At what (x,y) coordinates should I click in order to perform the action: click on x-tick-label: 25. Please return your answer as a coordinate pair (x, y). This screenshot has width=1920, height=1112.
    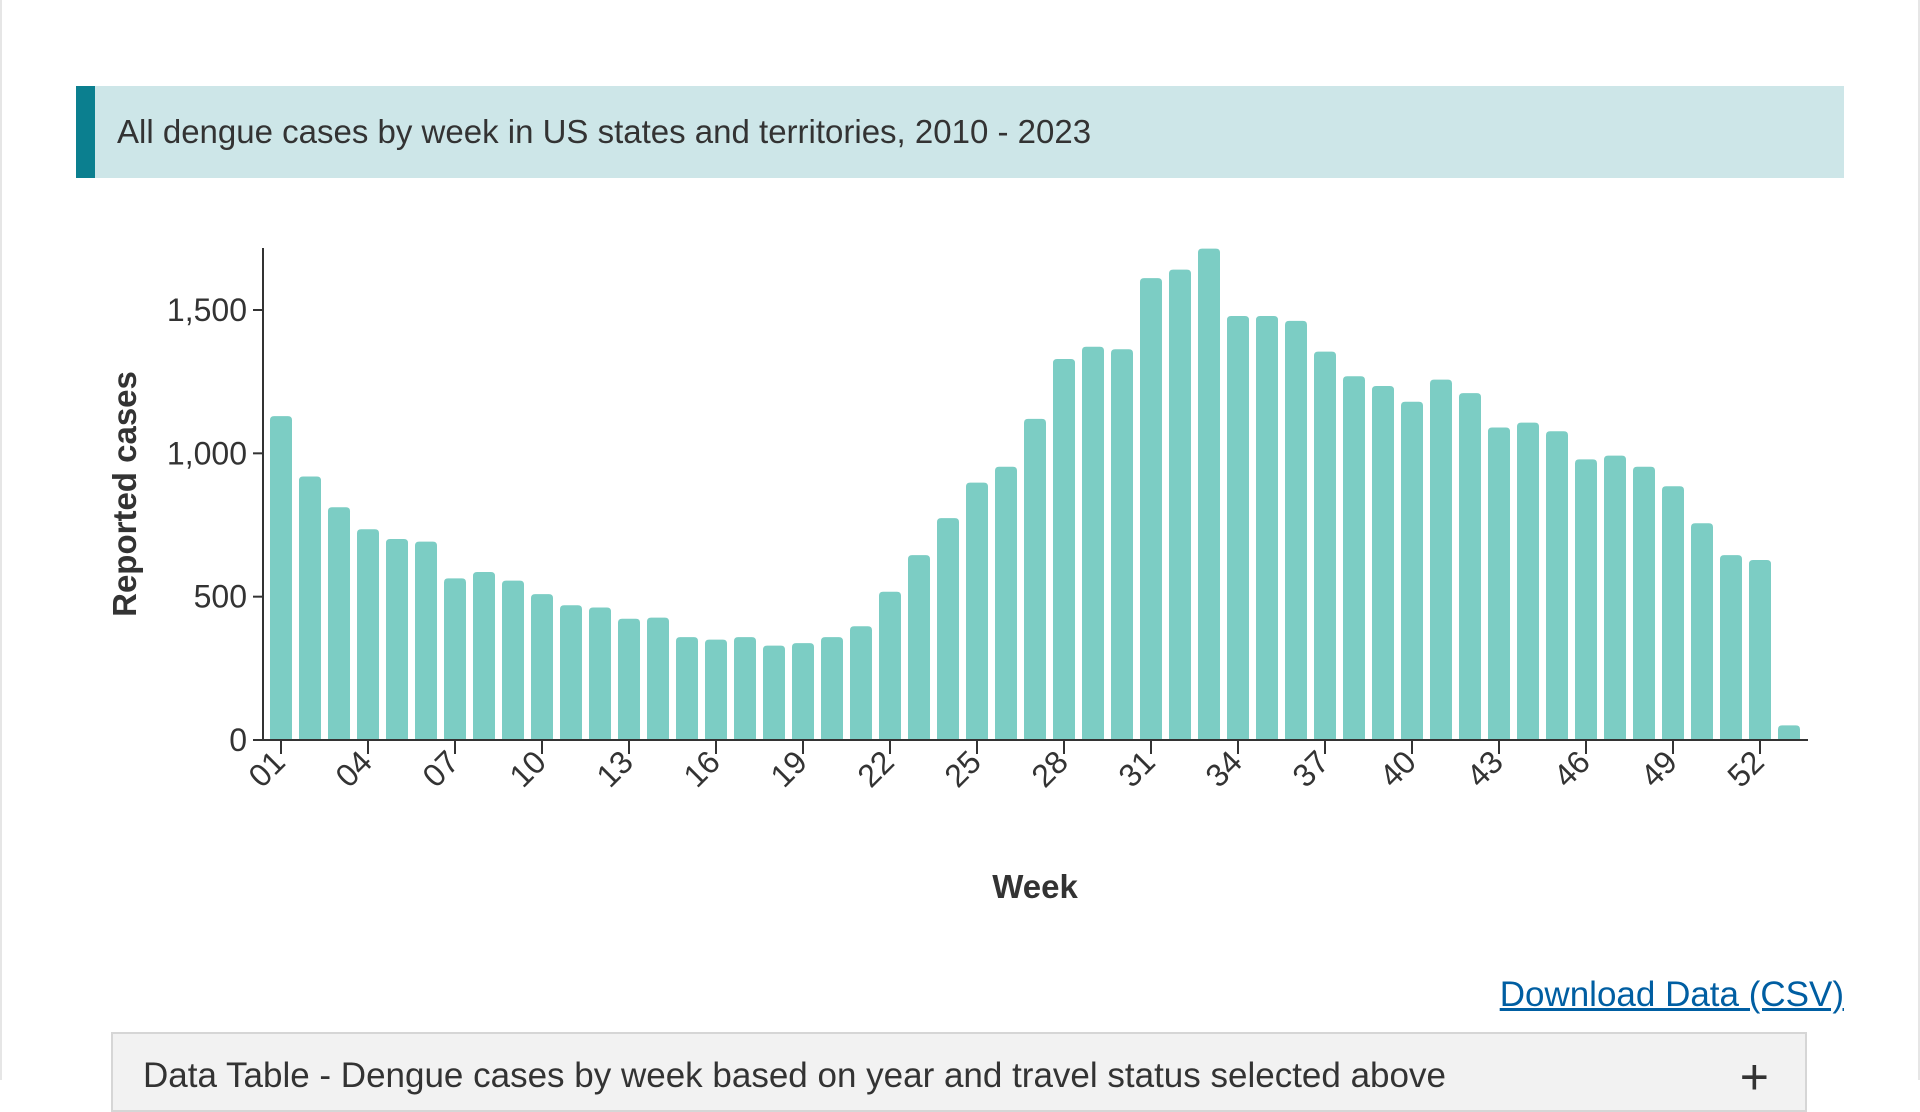
    Looking at the image, I should click on (962, 768).